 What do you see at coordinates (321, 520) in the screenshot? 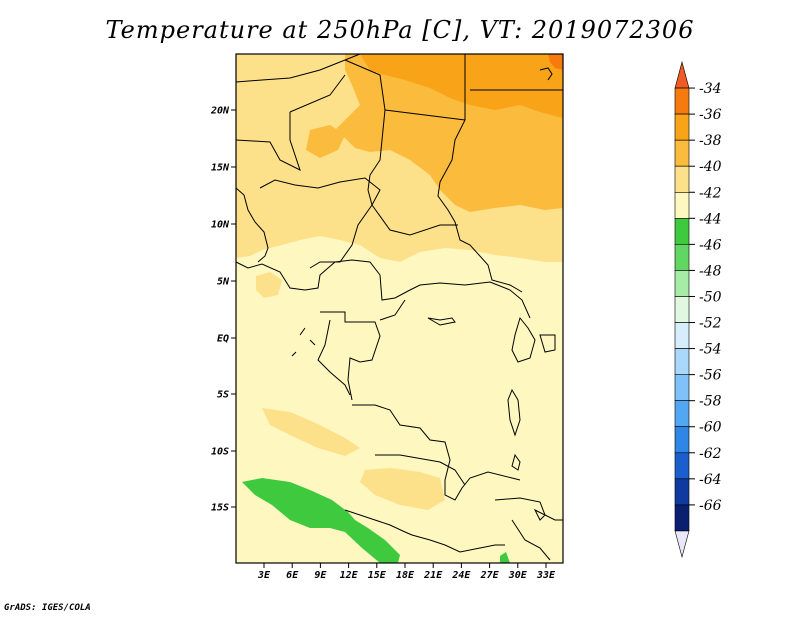
I see `field-green-patch1` at bounding box center [321, 520].